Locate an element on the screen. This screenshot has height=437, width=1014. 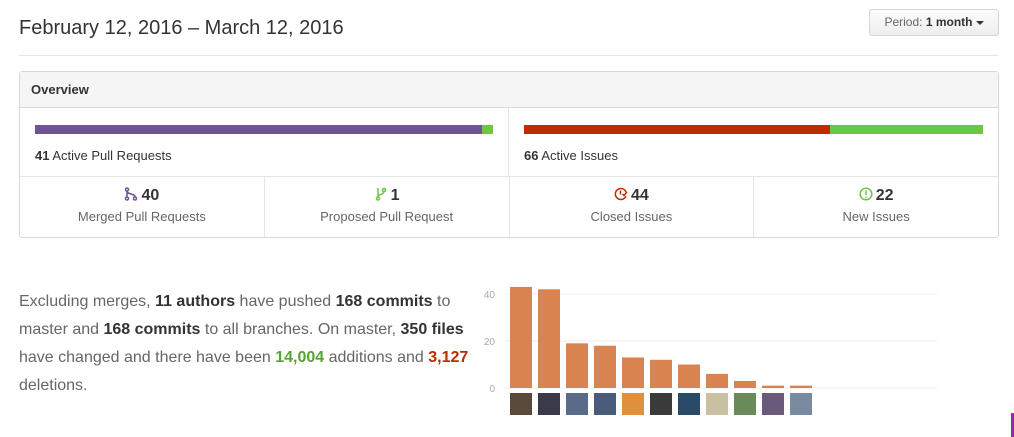
issues-bar is located at coordinates (753, 129).